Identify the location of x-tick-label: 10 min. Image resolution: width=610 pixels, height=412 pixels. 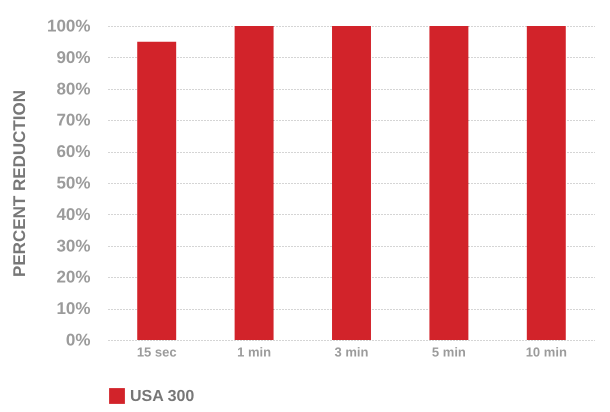
(546, 352).